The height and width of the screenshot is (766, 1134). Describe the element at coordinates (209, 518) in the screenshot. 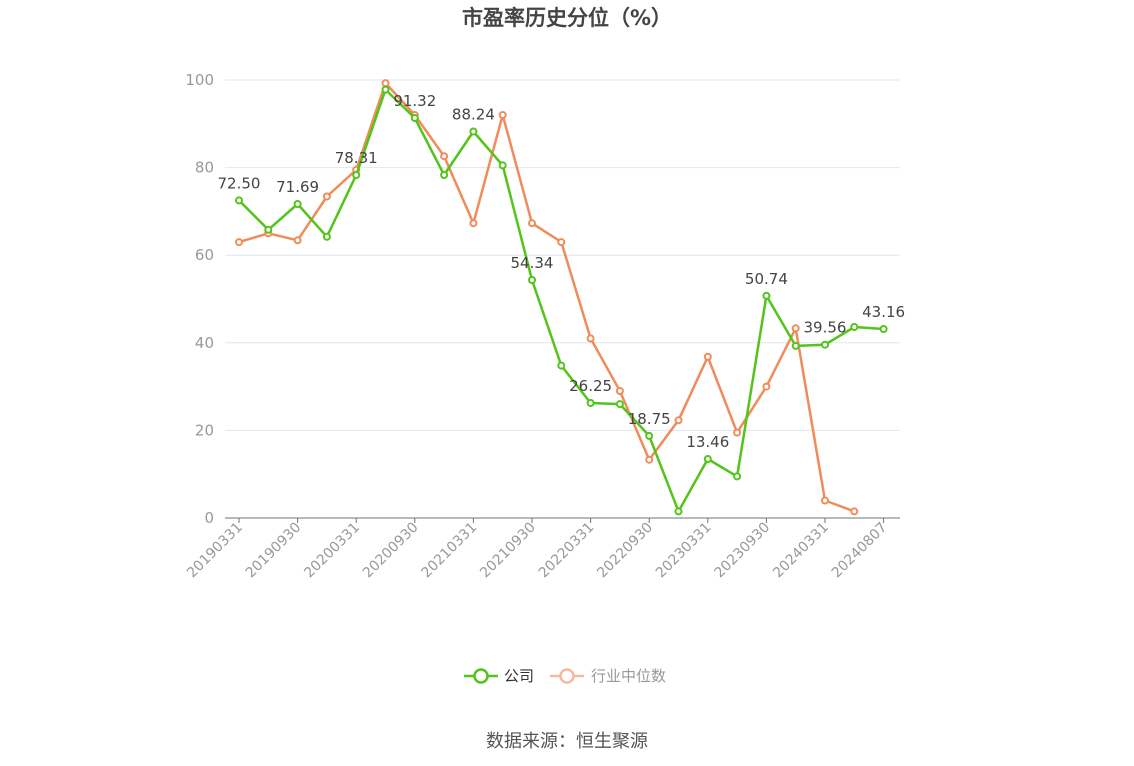

I see `y-tick-label: 0` at that location.